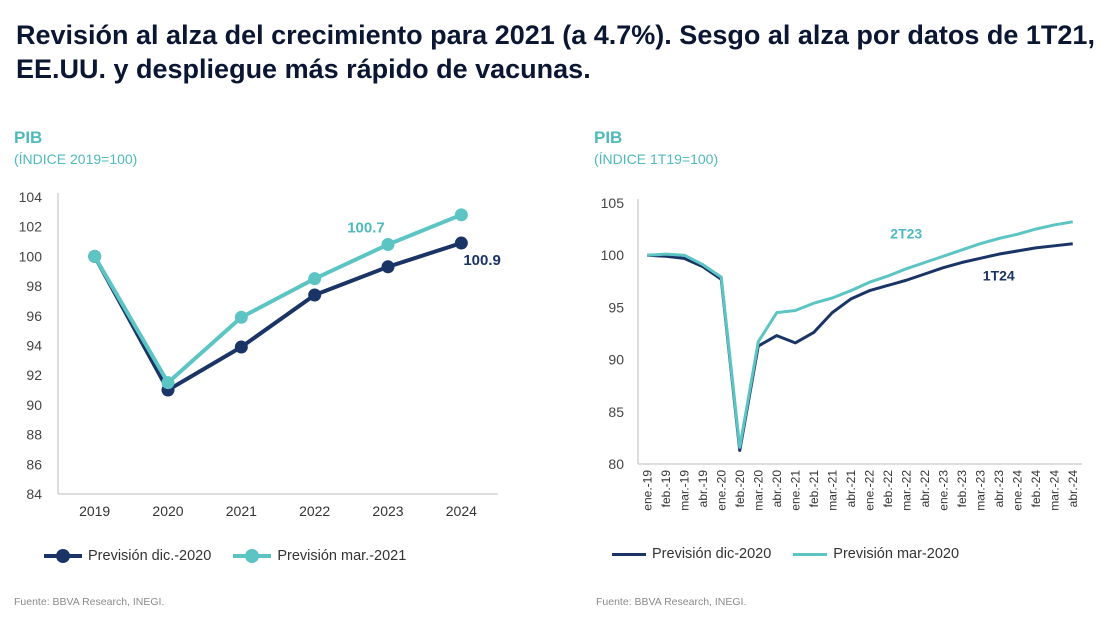 The height and width of the screenshot is (633, 1117). What do you see at coordinates (34, 346) in the screenshot?
I see `y-tick-label: 94` at bounding box center [34, 346].